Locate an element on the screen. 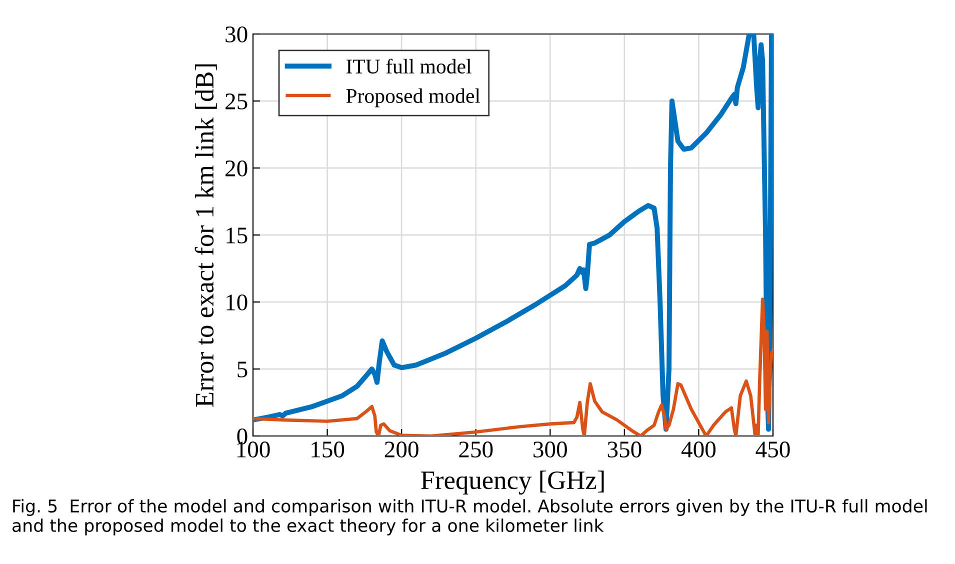 This screenshot has height=564, width=955. y-tick-label: 30 is located at coordinates (237, 34).